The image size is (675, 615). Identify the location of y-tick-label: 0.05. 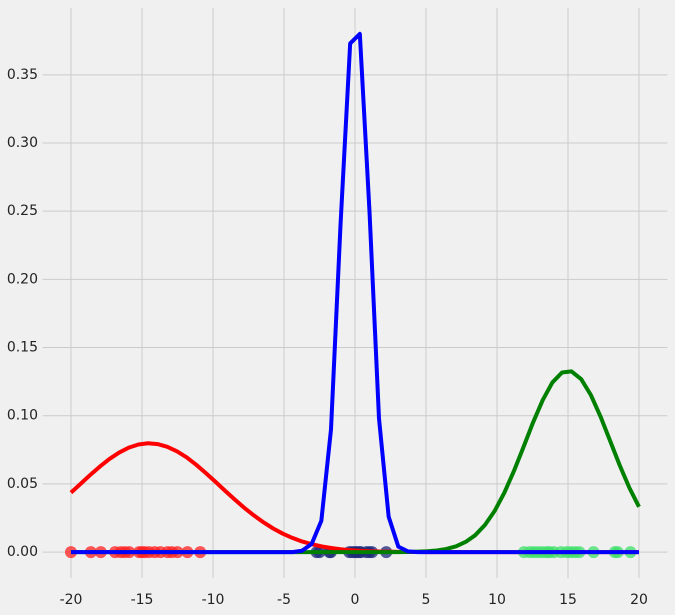
(22, 484).